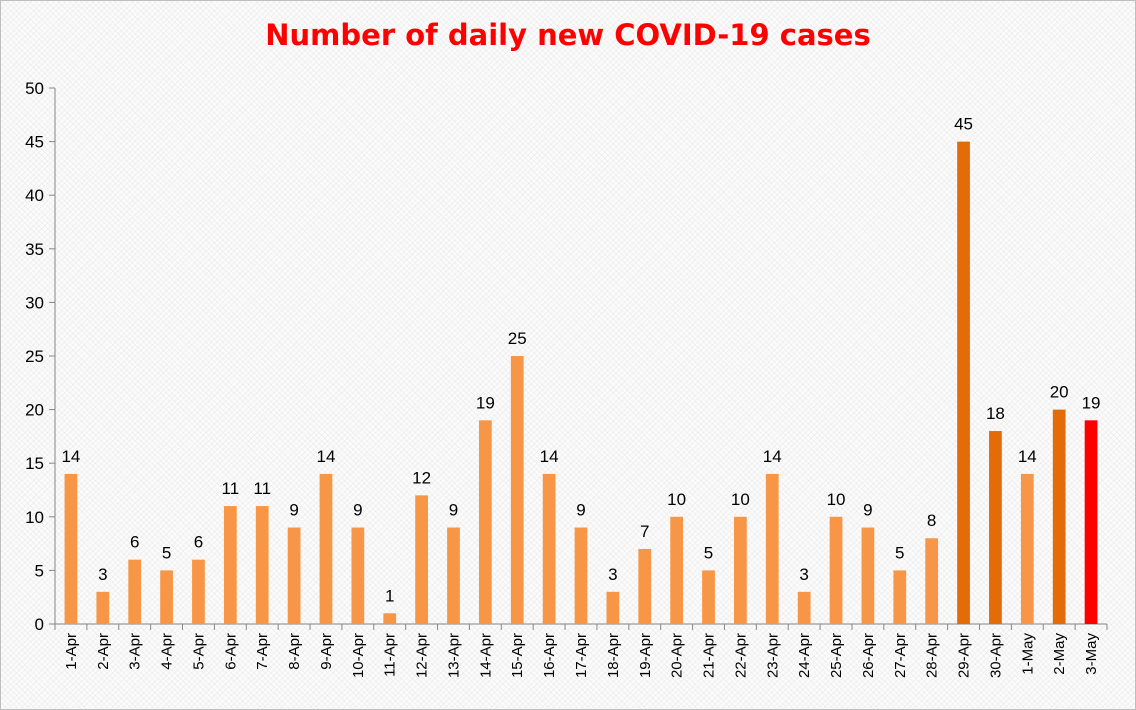 The image size is (1136, 710). What do you see at coordinates (453, 575) in the screenshot?
I see `bar-13-Apr` at bounding box center [453, 575].